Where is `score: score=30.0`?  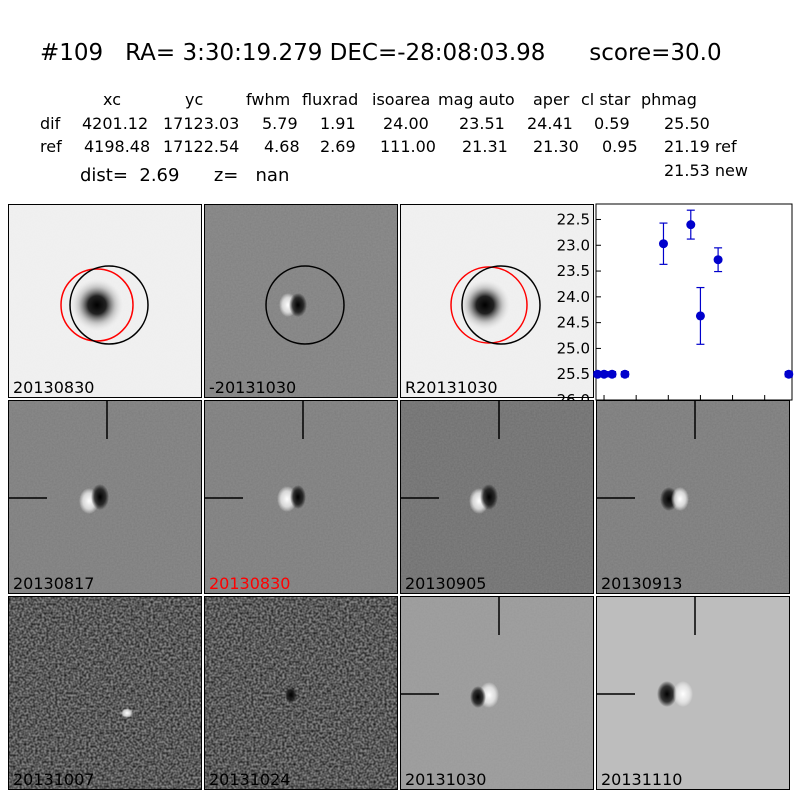 score: score=30.0 is located at coordinates (655, 53).